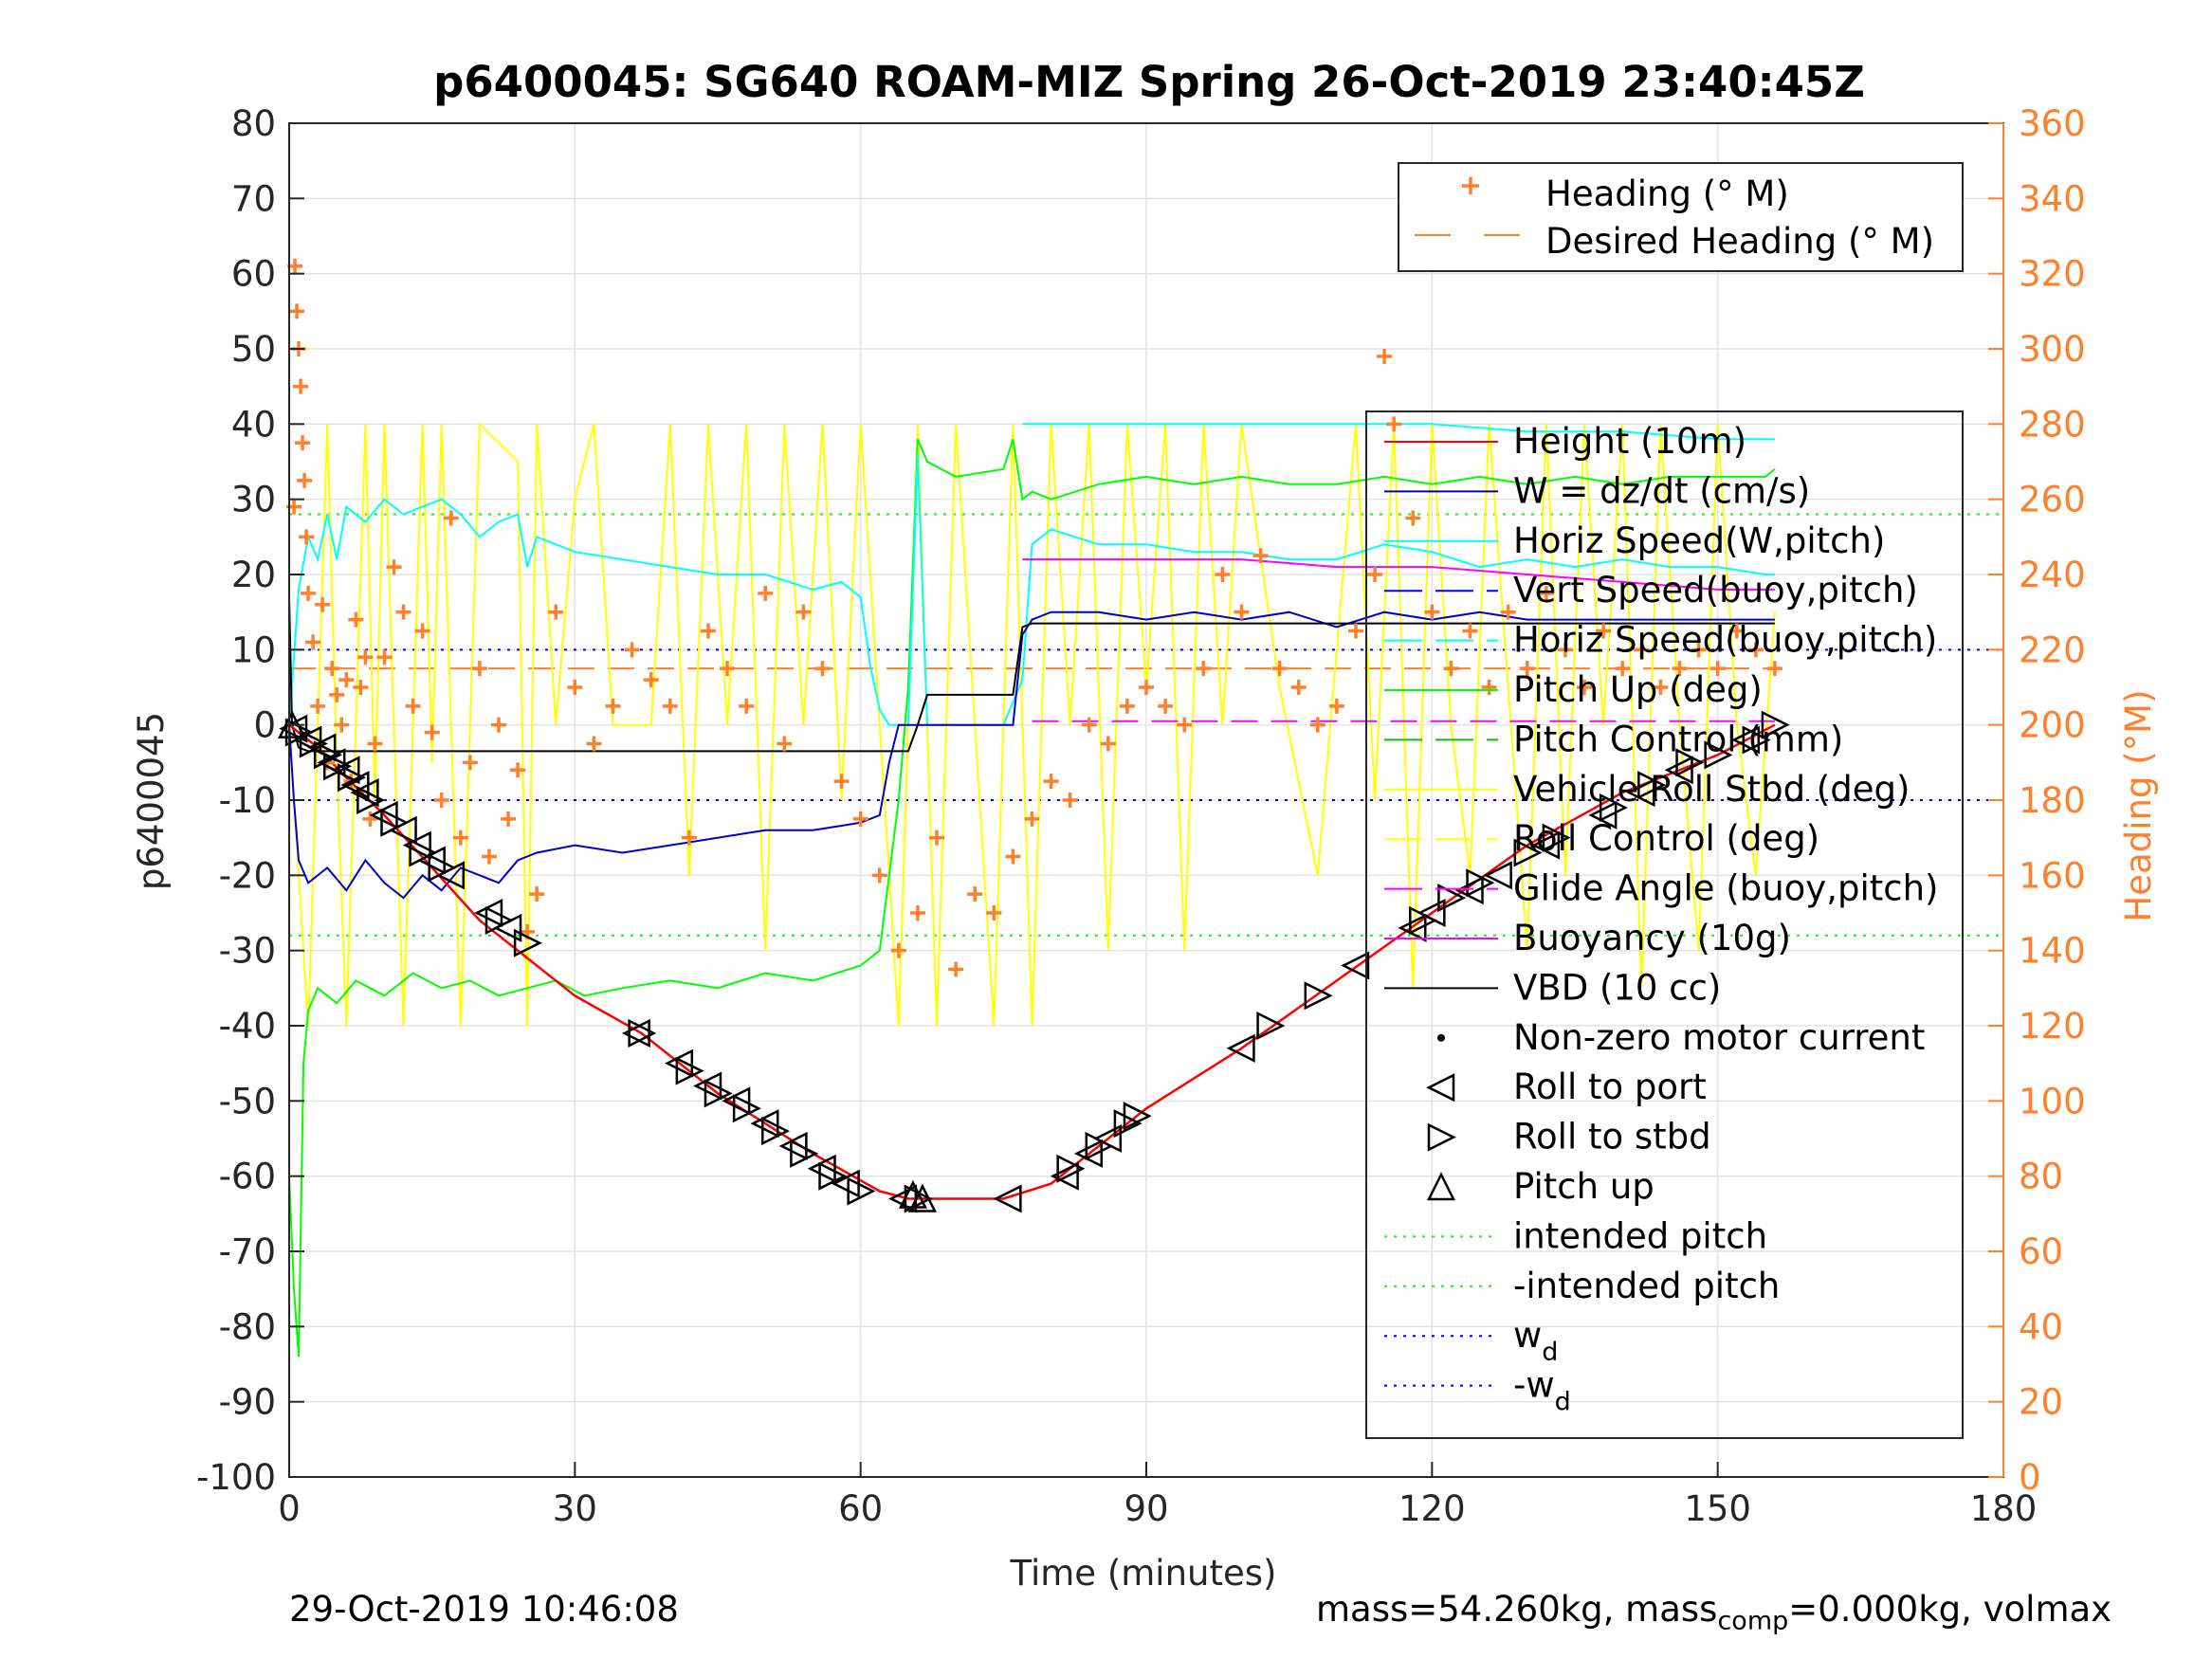 The image size is (2212, 1659). Describe the element at coordinates (247, 1026) in the screenshot. I see `y-tick-label-left: -40` at that location.